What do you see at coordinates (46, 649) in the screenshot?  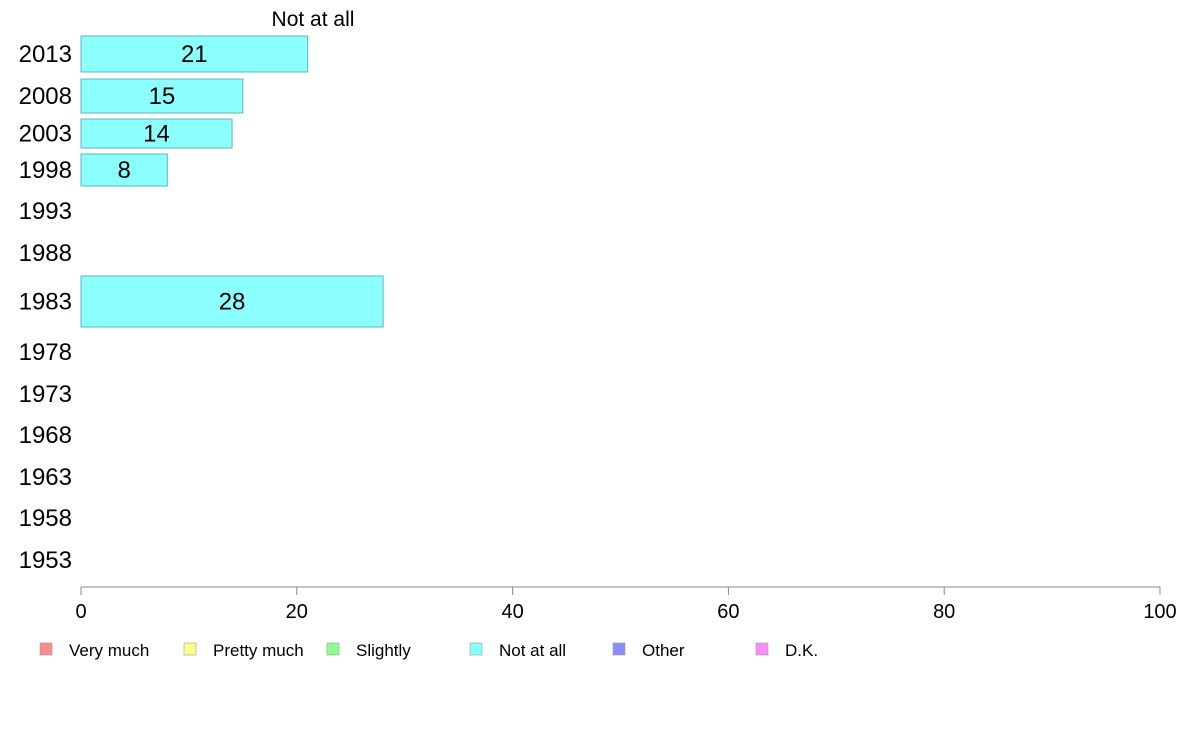 I see `legend-swatch-very-much` at bounding box center [46, 649].